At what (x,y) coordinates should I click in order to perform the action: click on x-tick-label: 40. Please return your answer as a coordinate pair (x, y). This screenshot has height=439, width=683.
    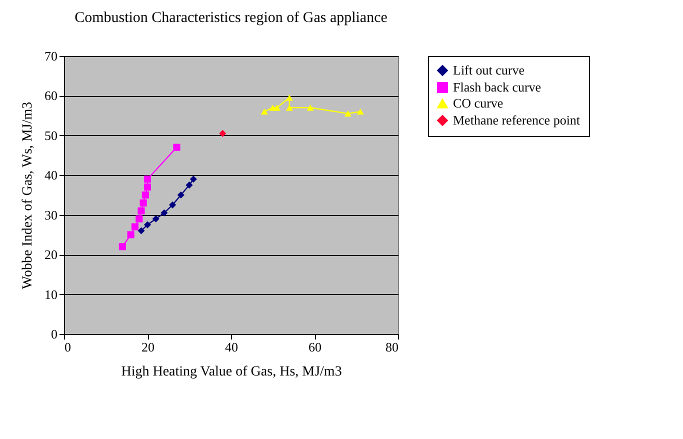
    Looking at the image, I should click on (231, 347).